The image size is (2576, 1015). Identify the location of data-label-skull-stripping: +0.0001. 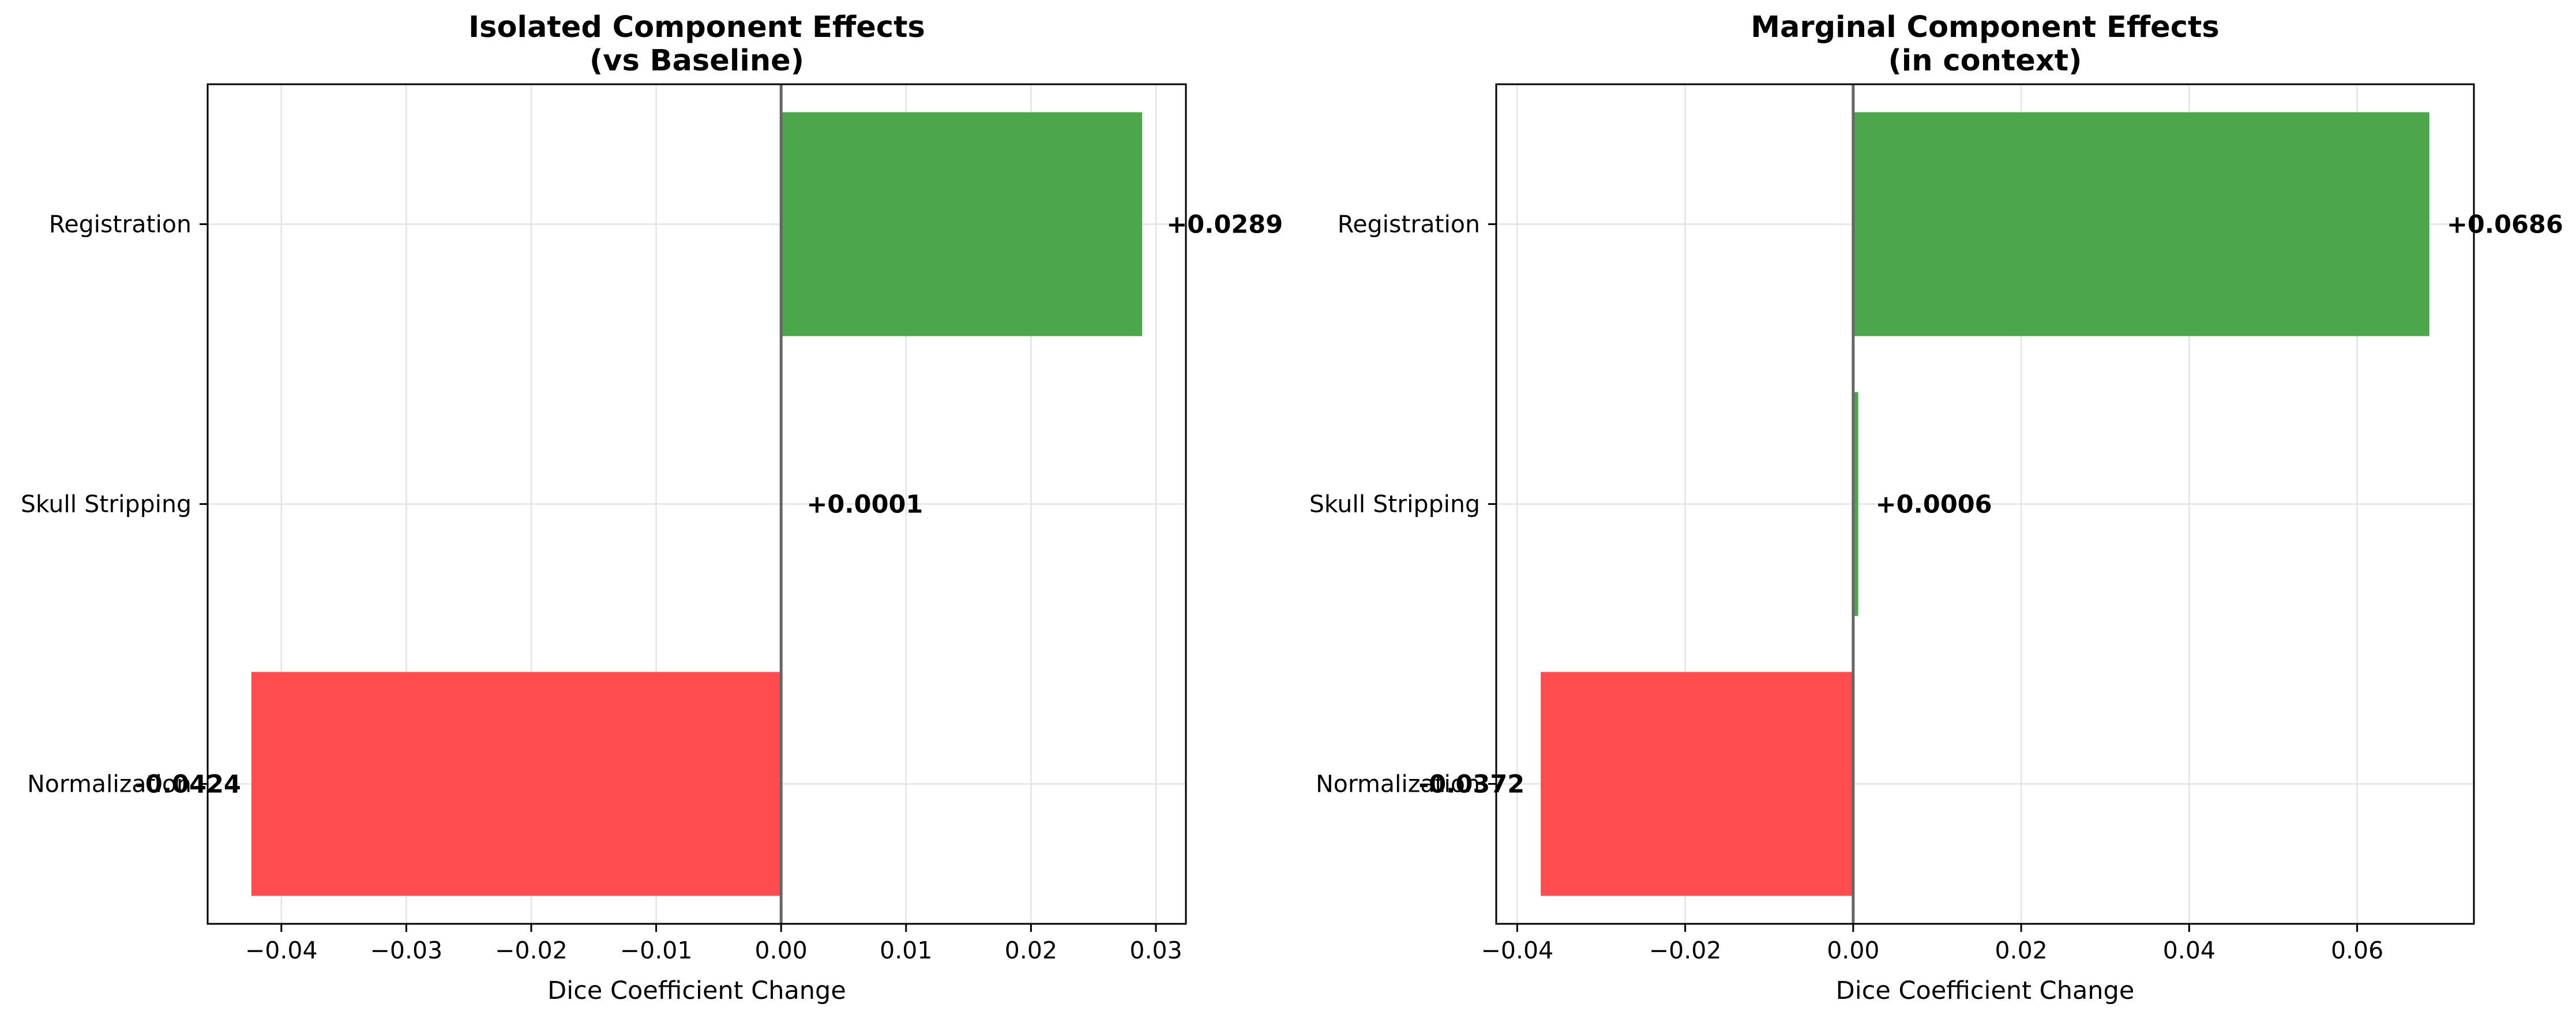
(864, 504).